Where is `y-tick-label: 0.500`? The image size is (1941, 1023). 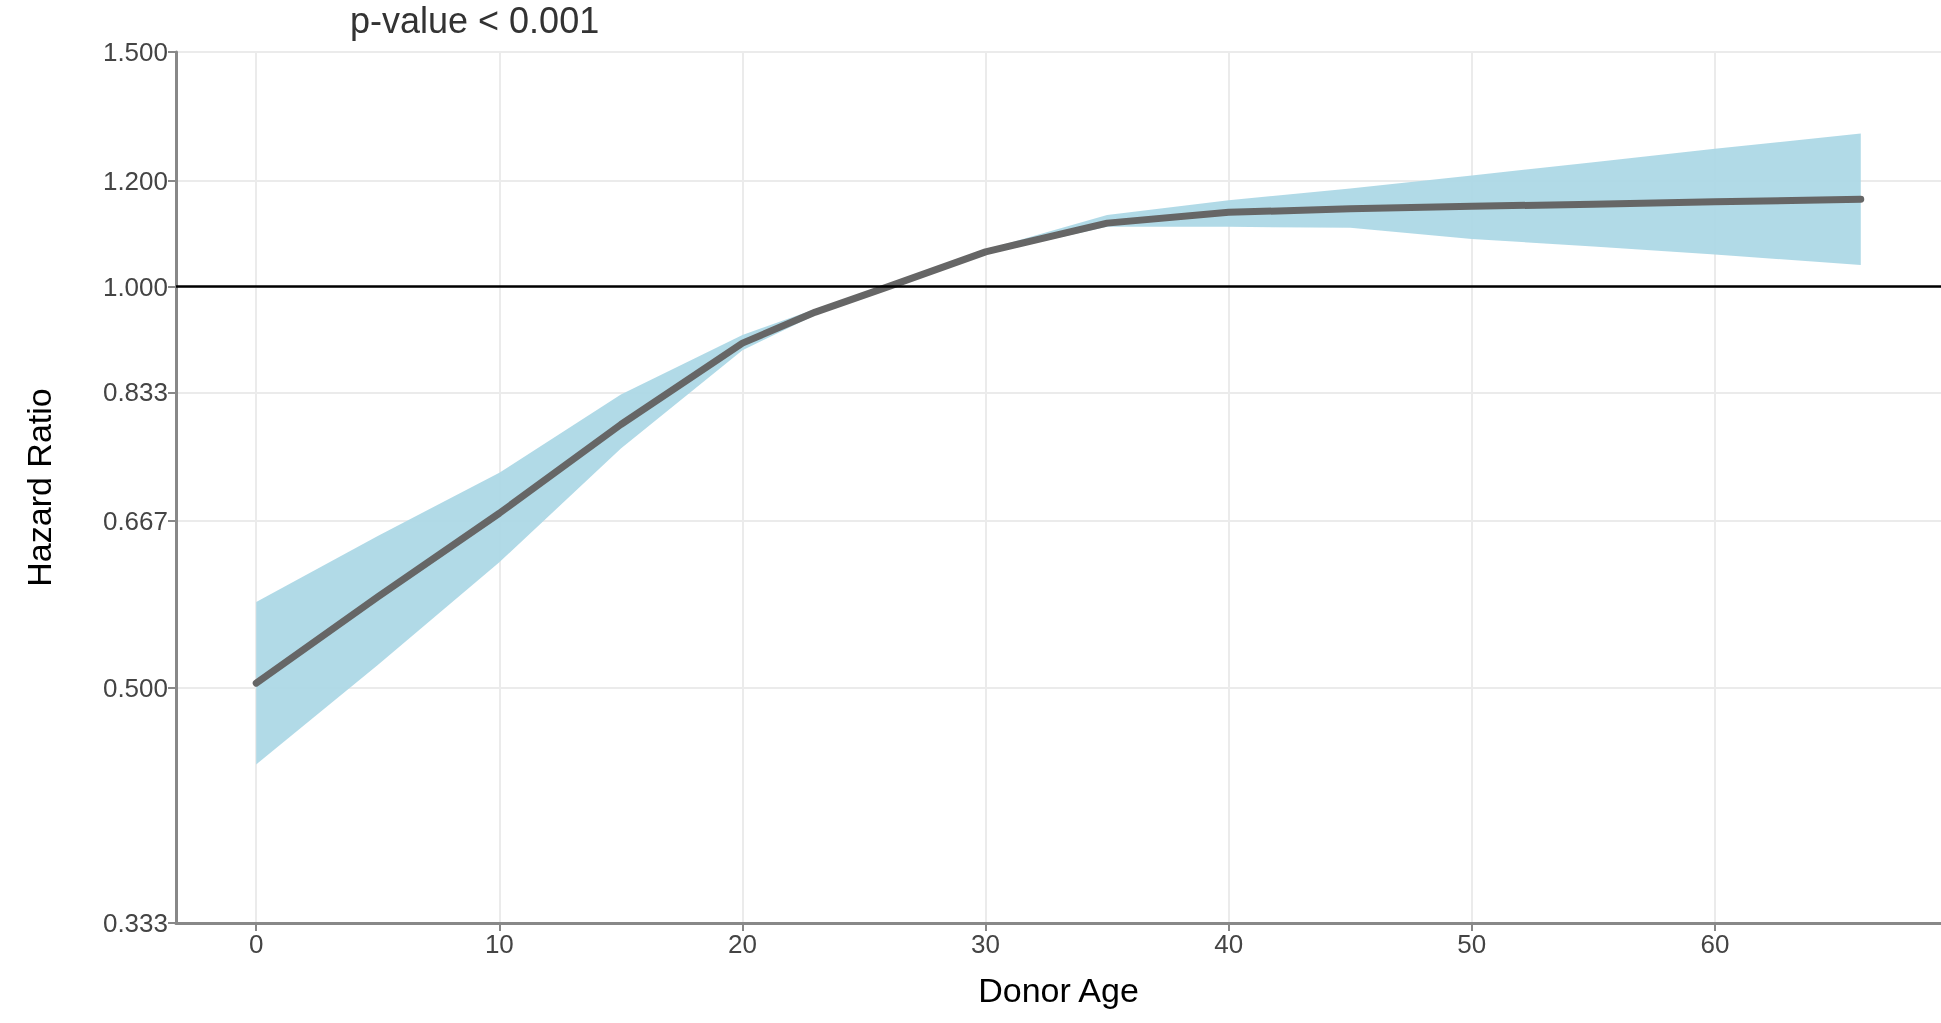 y-tick-label: 0.500 is located at coordinates (135, 687).